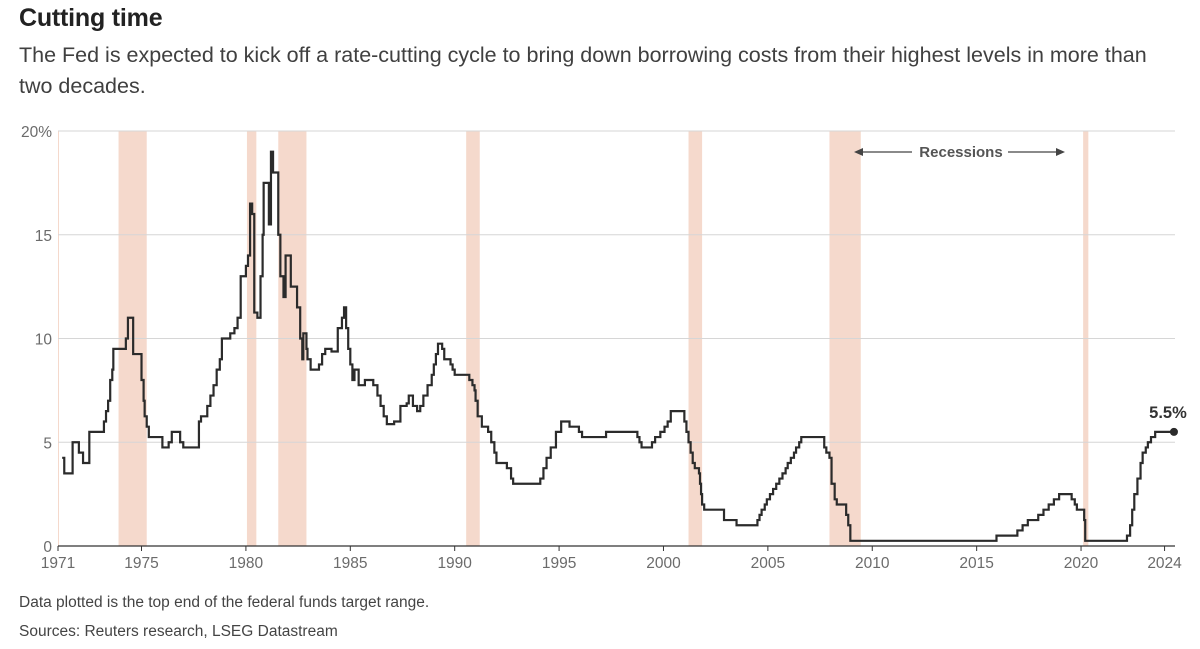 Image resolution: width=1200 pixels, height=649 pixels. Describe the element at coordinates (44, 340) in the screenshot. I see `y-tick-label: 10` at that location.